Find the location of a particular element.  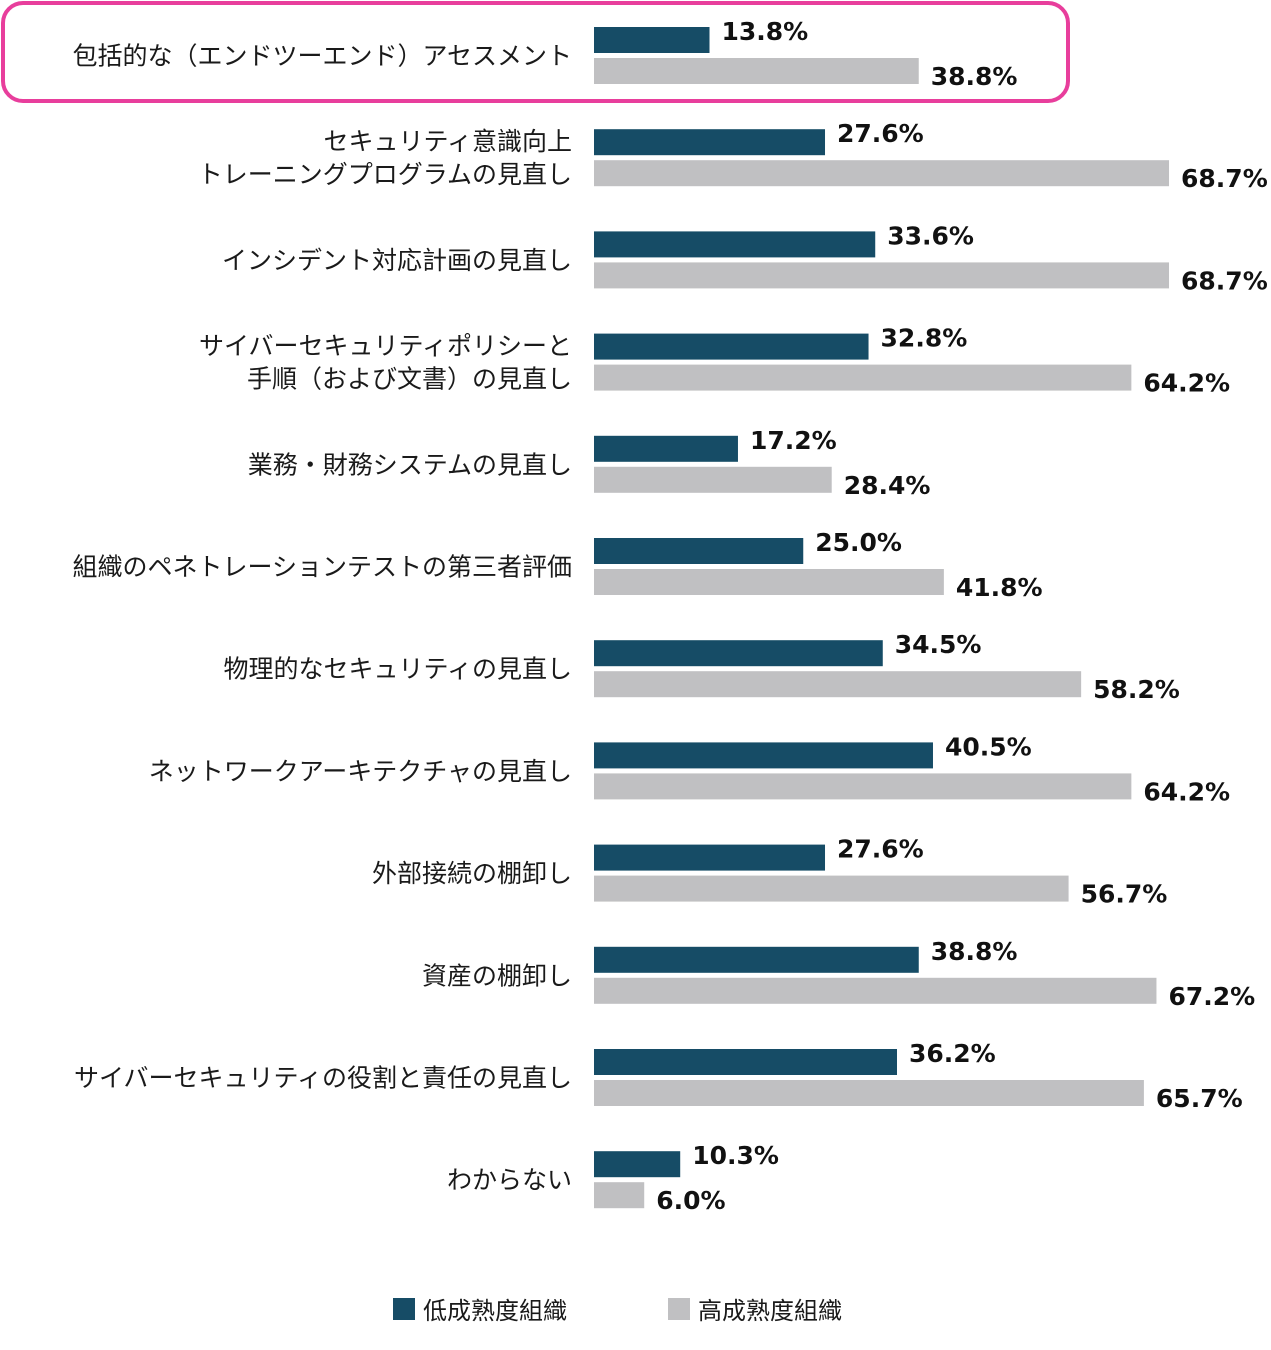

legend-high-label: 高成熟度組織 is located at coordinates (770, 1311).